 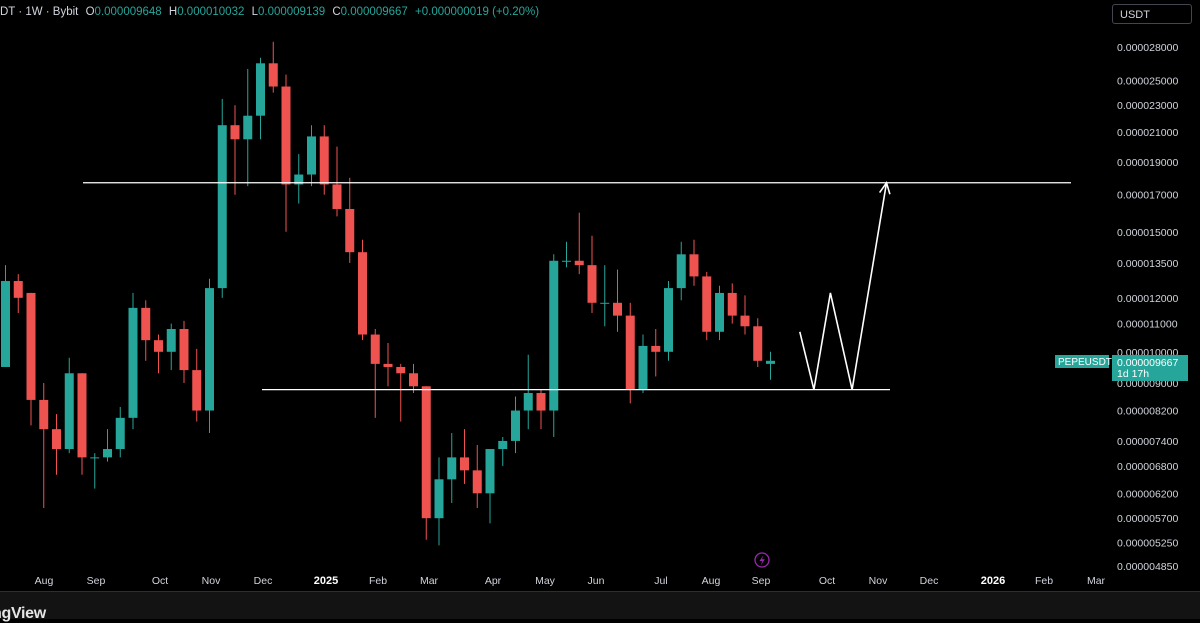 What do you see at coordinates (878, 581) in the screenshot?
I see `time-tick-label: Nov` at bounding box center [878, 581].